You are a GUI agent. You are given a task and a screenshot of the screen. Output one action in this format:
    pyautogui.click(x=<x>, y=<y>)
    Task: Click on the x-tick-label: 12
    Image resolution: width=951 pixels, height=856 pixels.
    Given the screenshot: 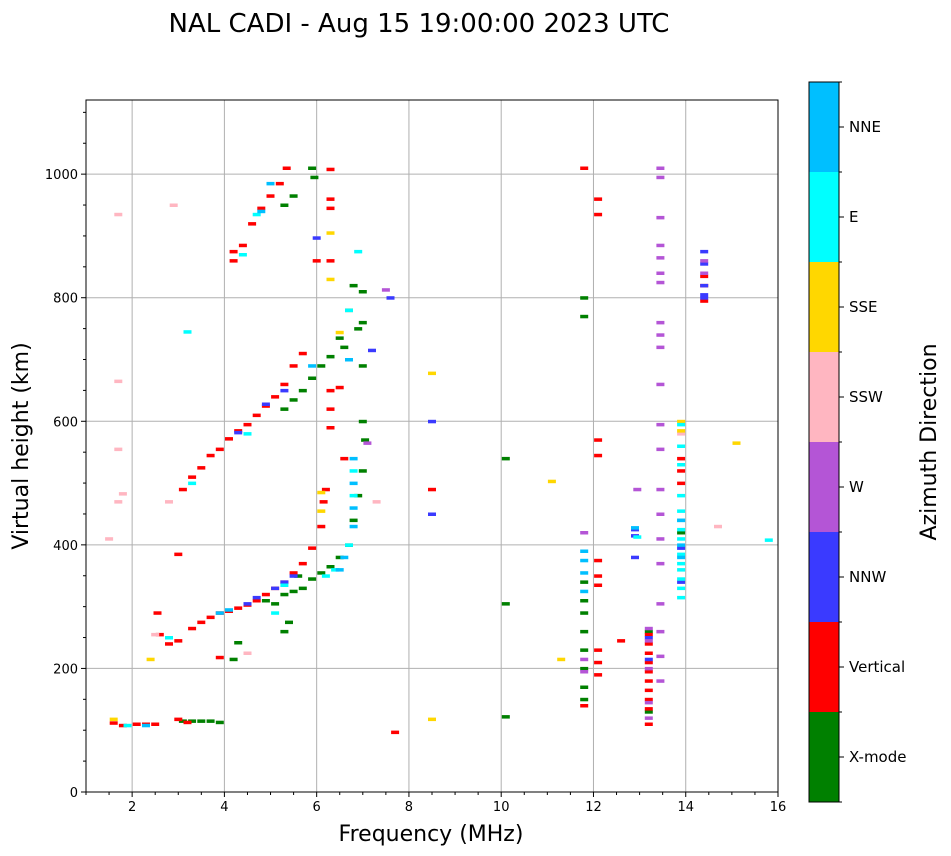 What is the action you would take?
    pyautogui.click(x=593, y=807)
    